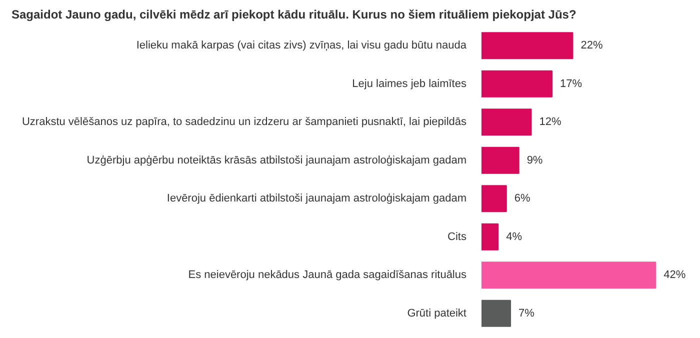  I want to click on y-tick-label: Cits, so click(457, 236).